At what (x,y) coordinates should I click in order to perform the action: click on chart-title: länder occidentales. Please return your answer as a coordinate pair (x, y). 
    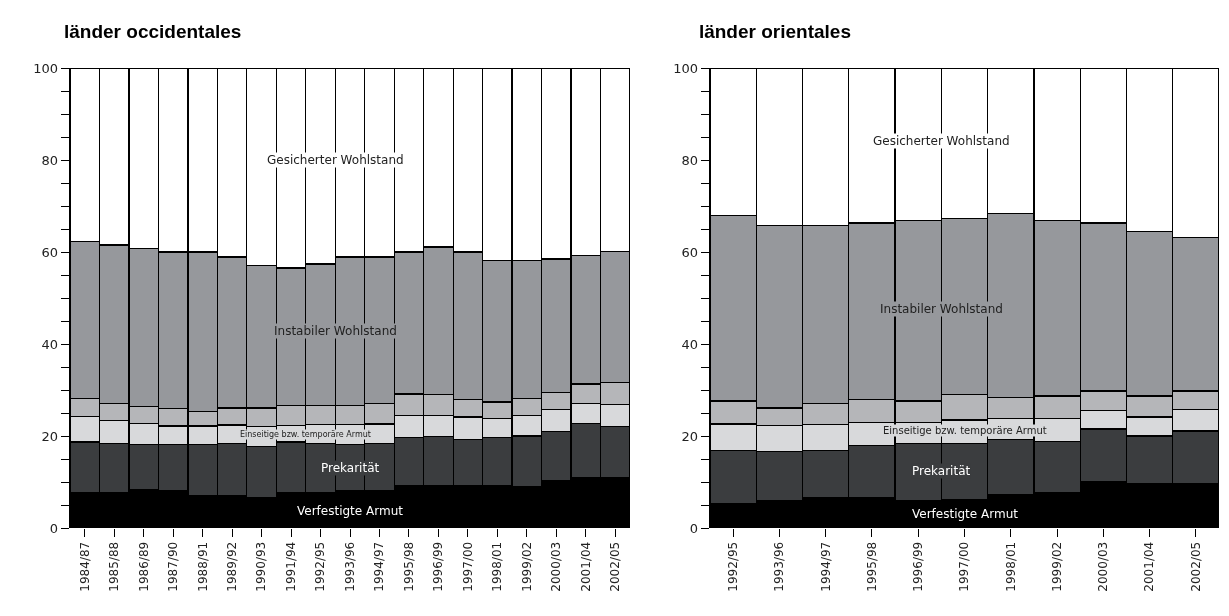
    Looking at the image, I should click on (153, 31).